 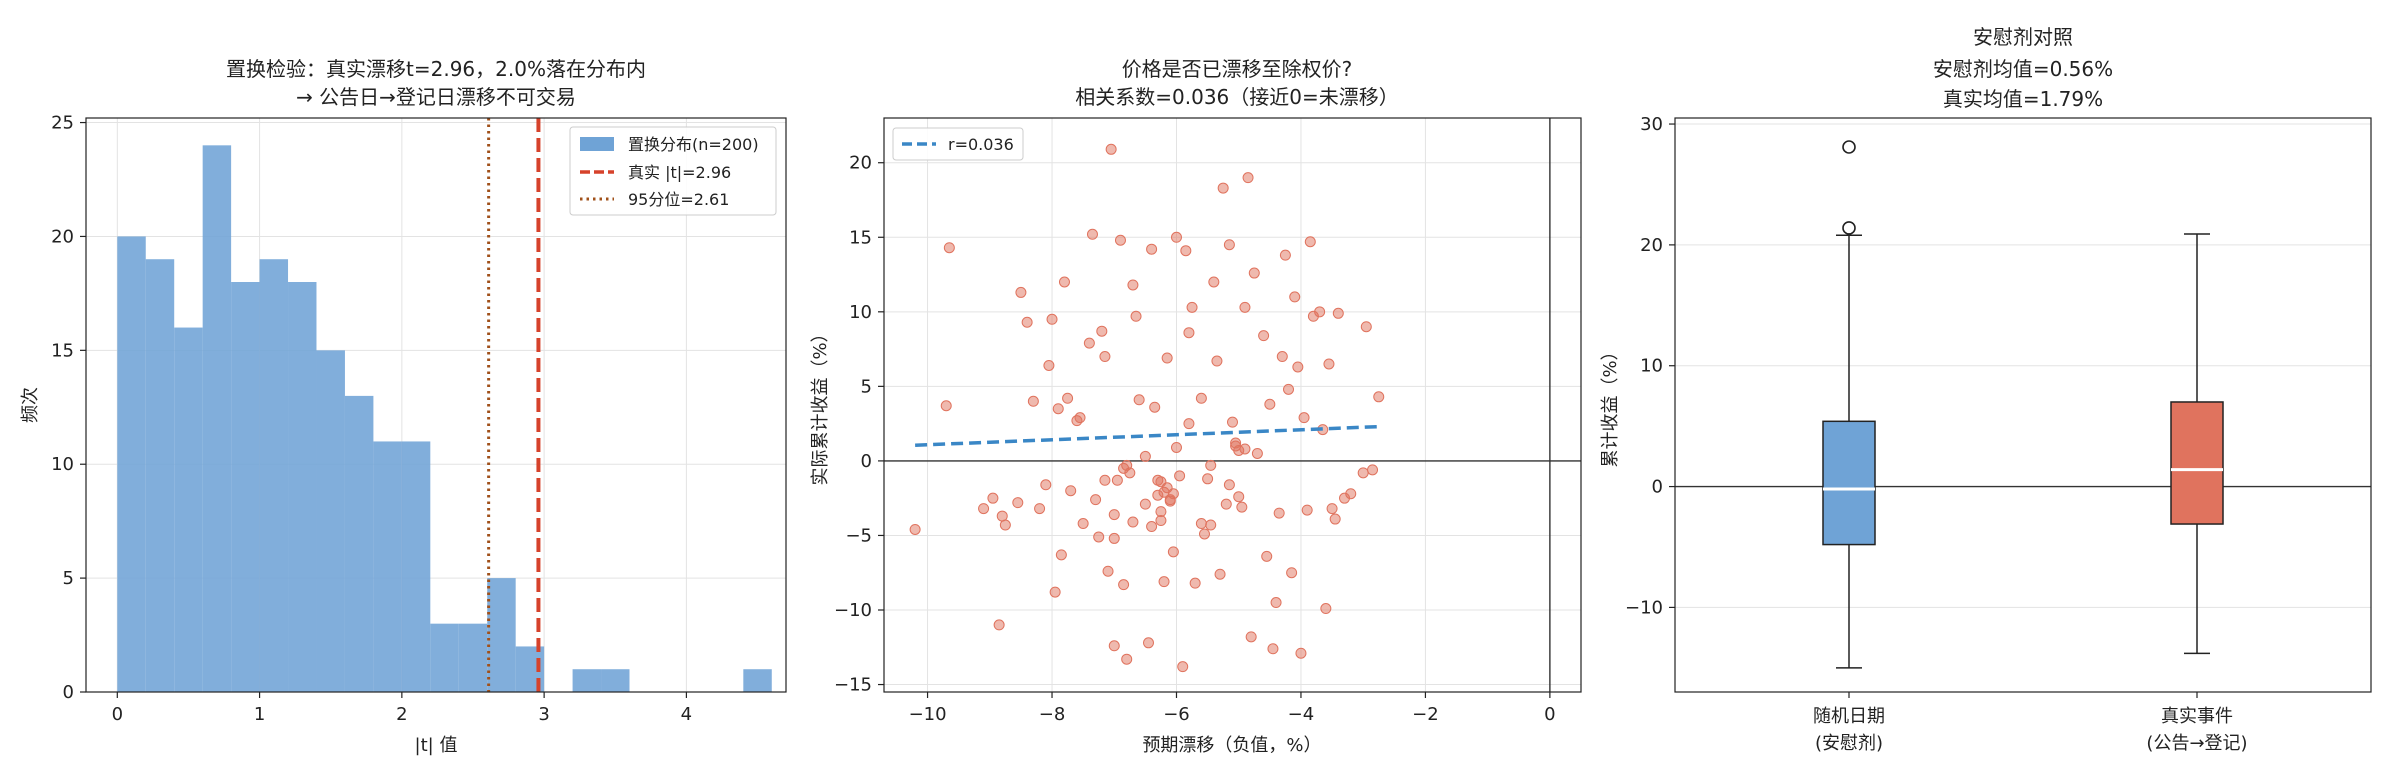 I want to click on box-outlier, so click(x=1849, y=147).